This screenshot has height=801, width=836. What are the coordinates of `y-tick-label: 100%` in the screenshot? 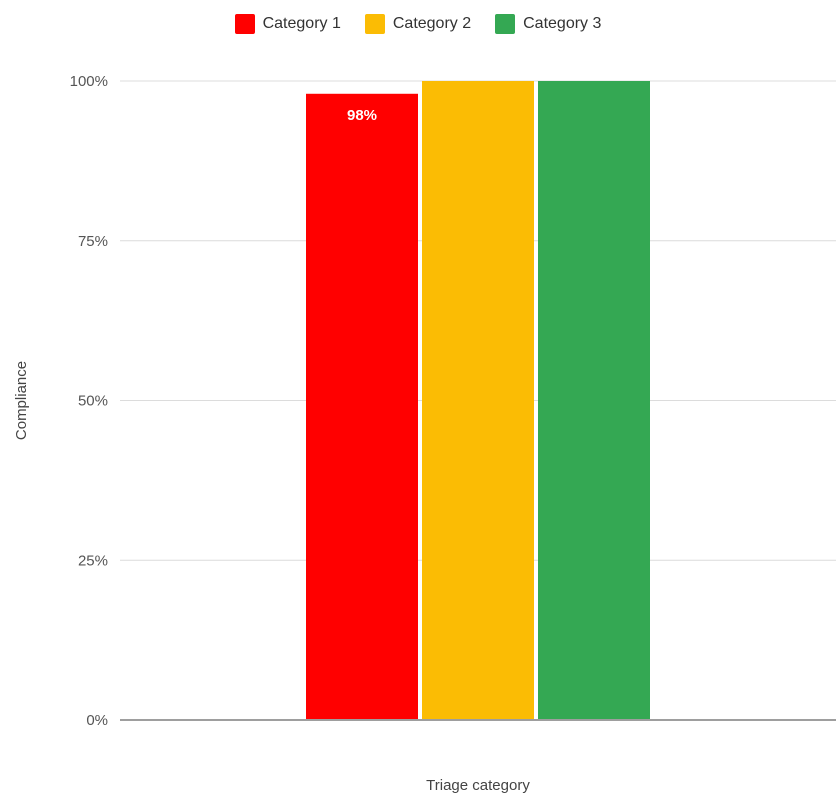 It's located at (89, 81).